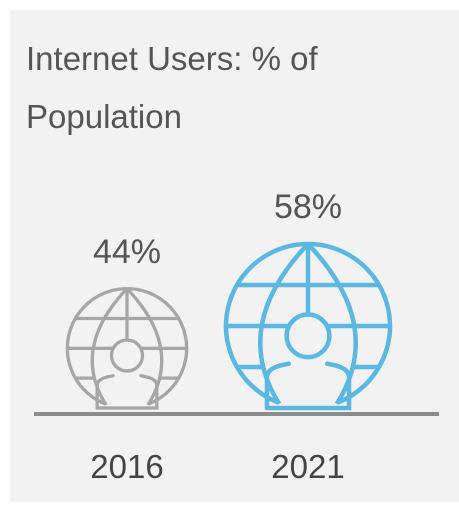  What do you see at coordinates (172, 87) in the screenshot?
I see `chart-title: Internet Users: % of Population` at bounding box center [172, 87].